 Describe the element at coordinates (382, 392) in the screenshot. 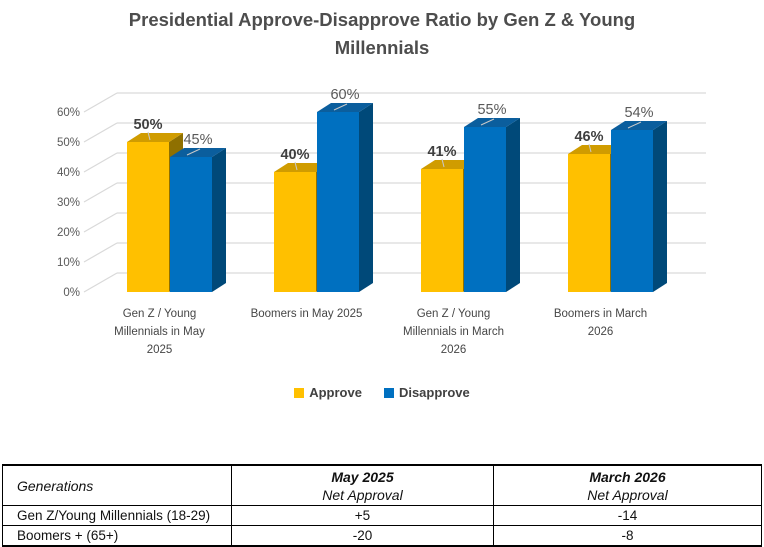

I see `chart-legend: Approve Disapprove` at that location.